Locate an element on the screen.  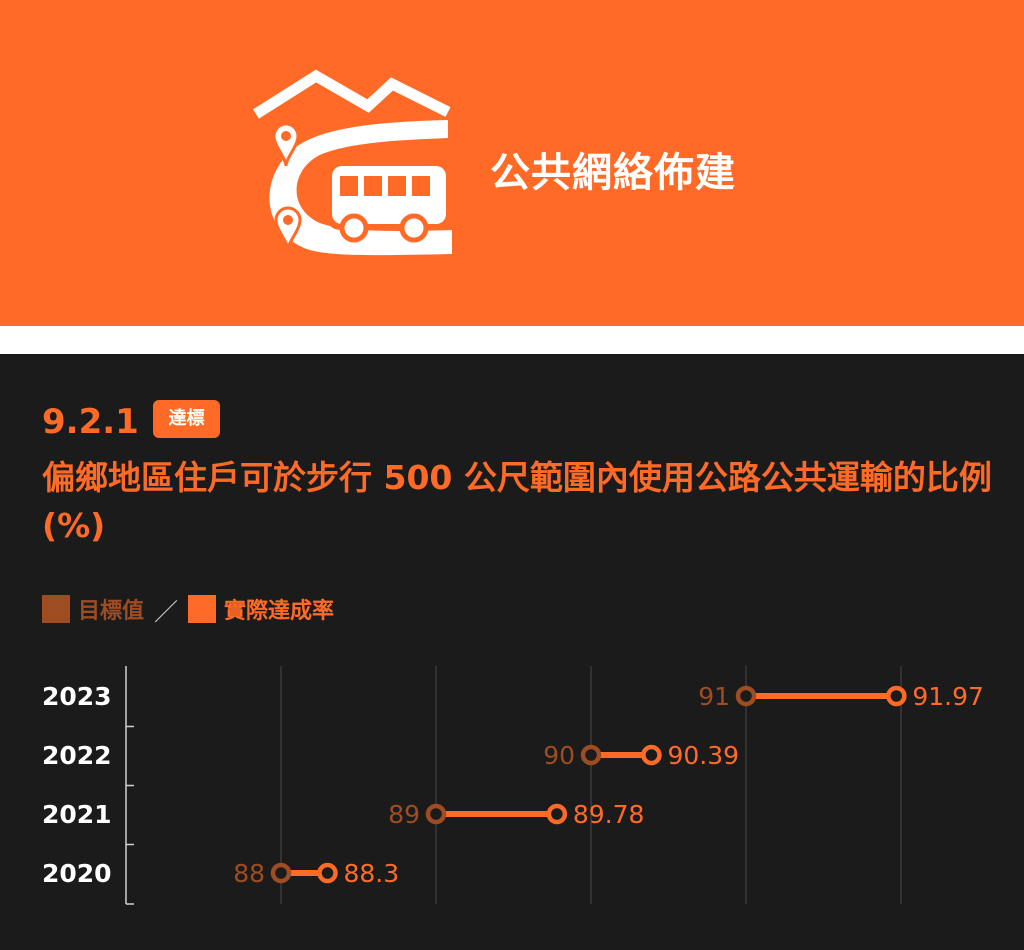
target-value-label: 88 is located at coordinates (249, 873).